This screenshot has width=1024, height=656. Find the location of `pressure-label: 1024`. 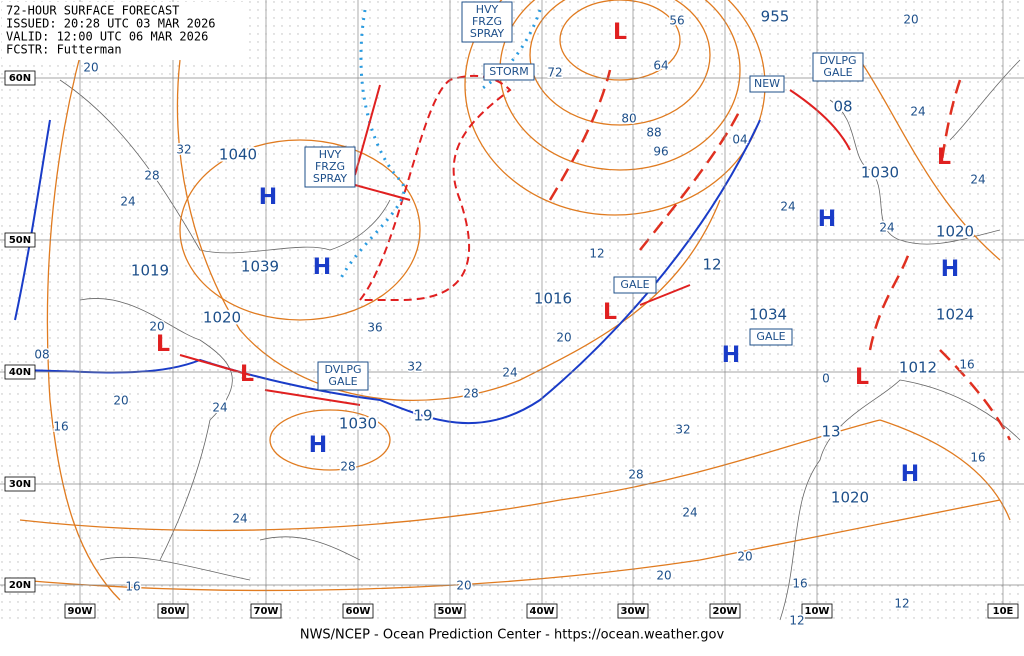

pressure-label: 1024 is located at coordinates (955, 315).